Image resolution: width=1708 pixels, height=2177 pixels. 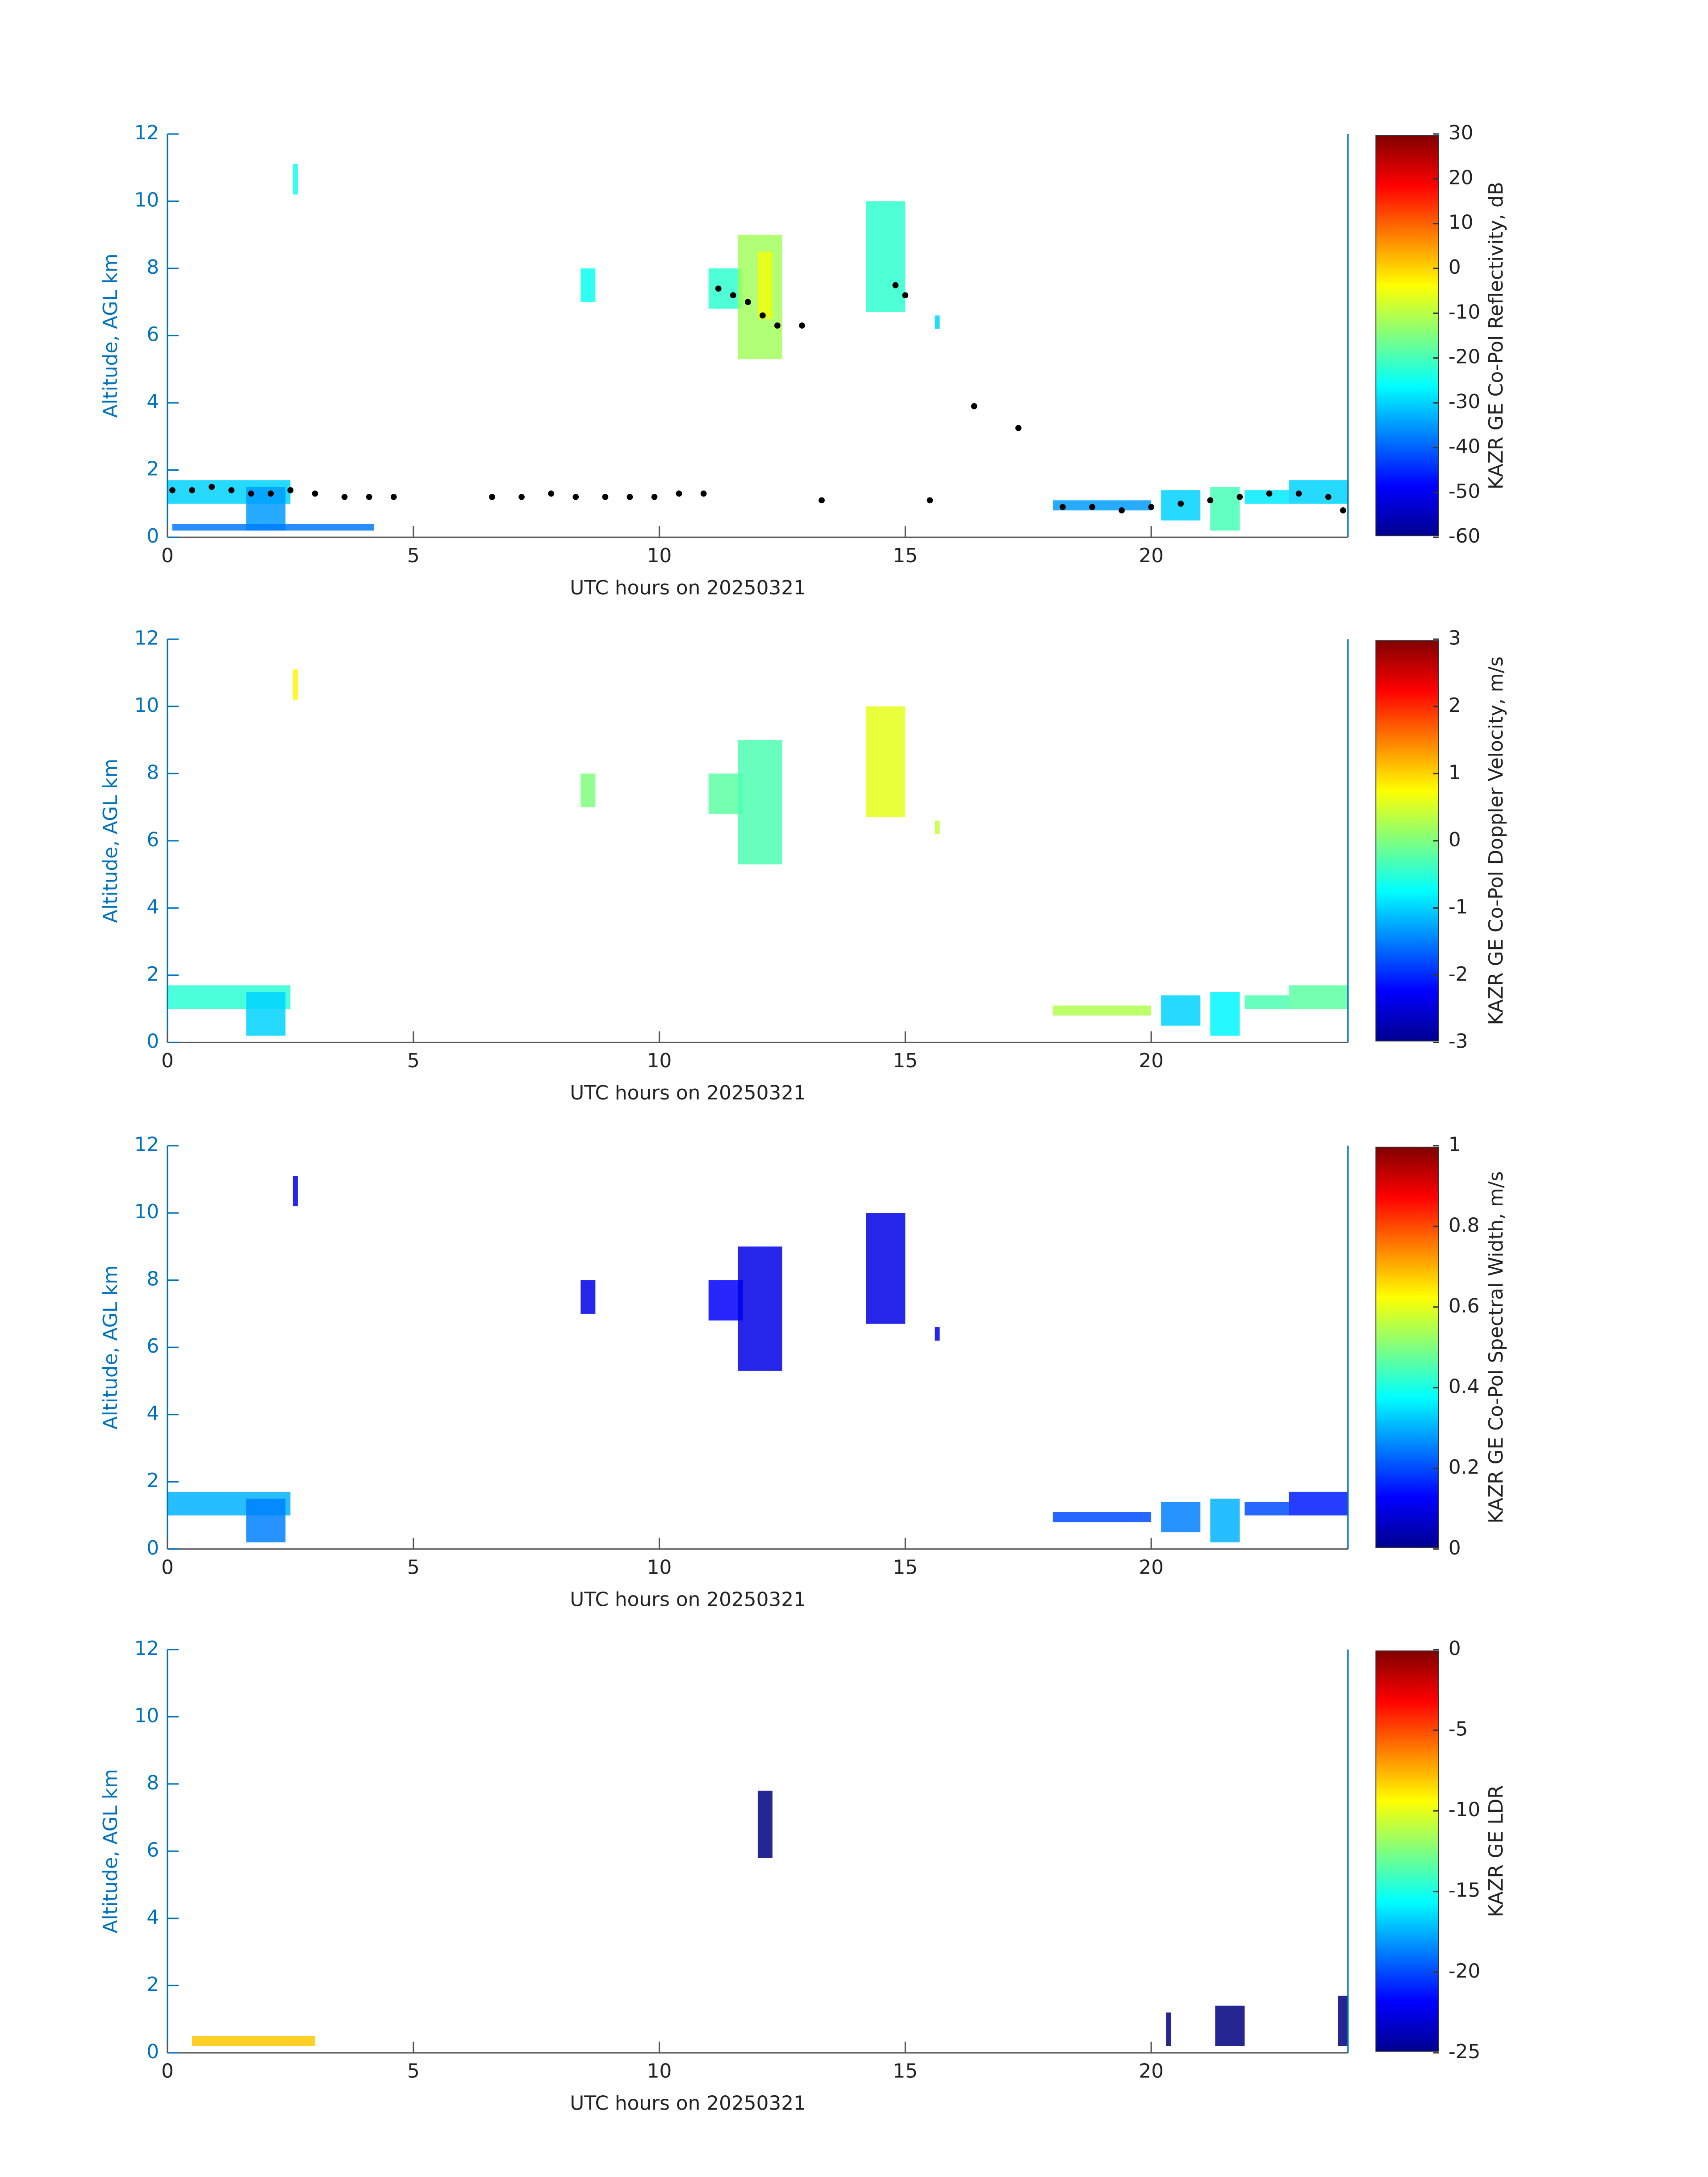 I want to click on colorbar-tick-label: -10, so click(x=1464, y=1809).